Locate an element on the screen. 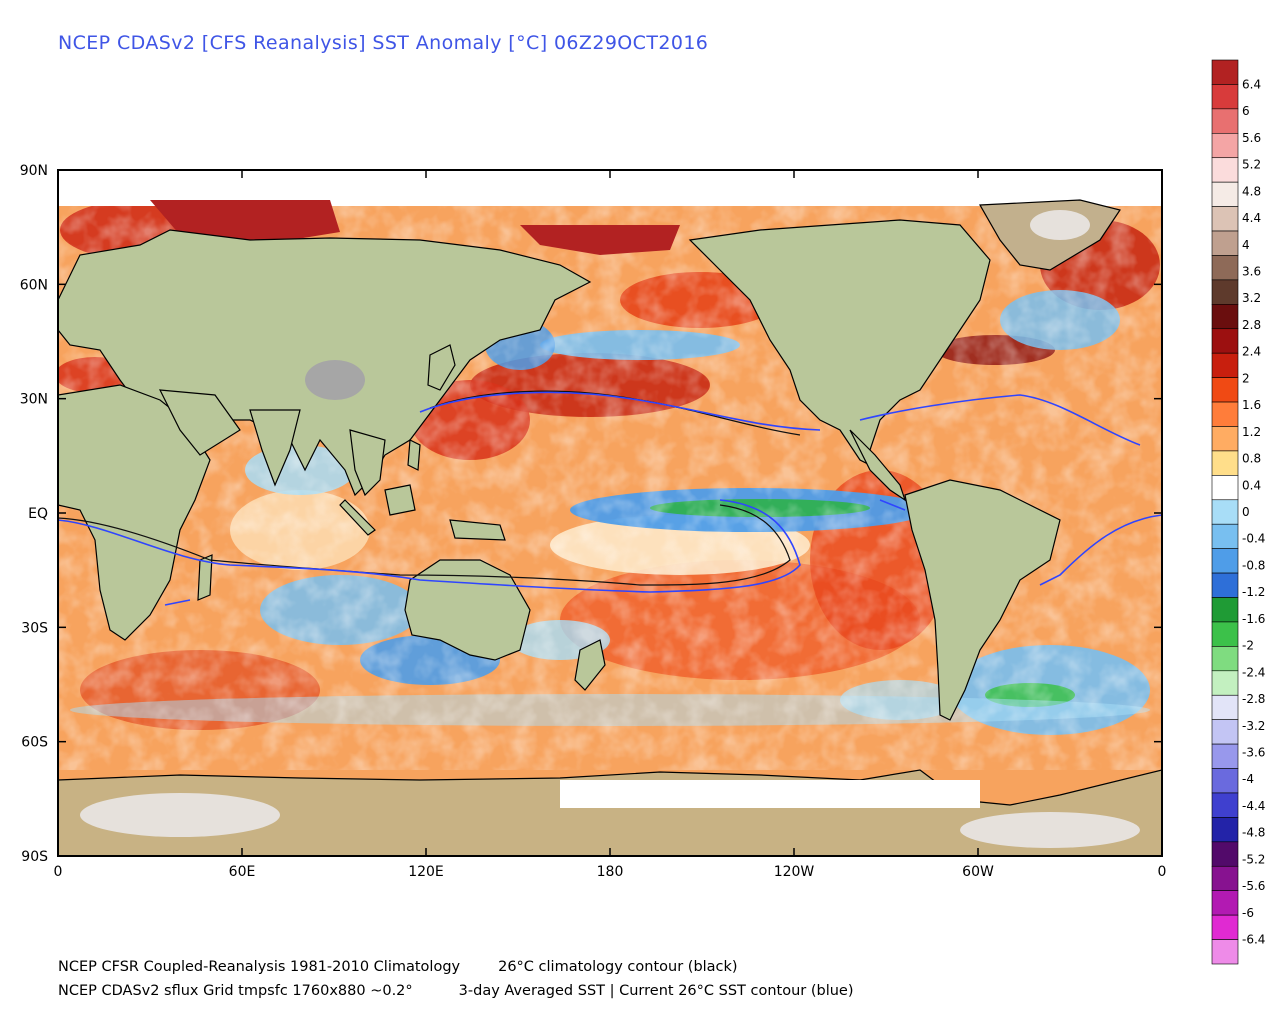 Image resolution: width=1280 pixels, height=1024 pixels. colorbar-label: -3.6 is located at coordinates (1253, 753).